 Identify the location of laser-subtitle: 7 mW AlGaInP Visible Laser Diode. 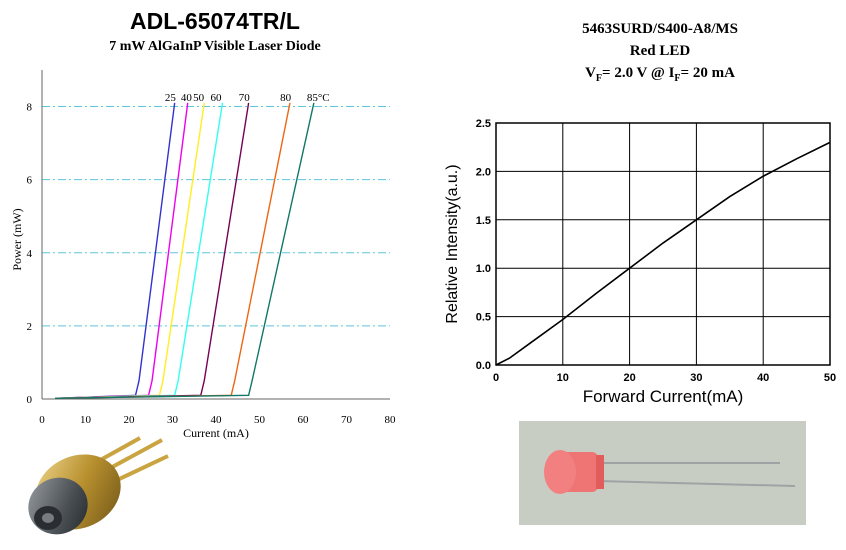
(215, 46).